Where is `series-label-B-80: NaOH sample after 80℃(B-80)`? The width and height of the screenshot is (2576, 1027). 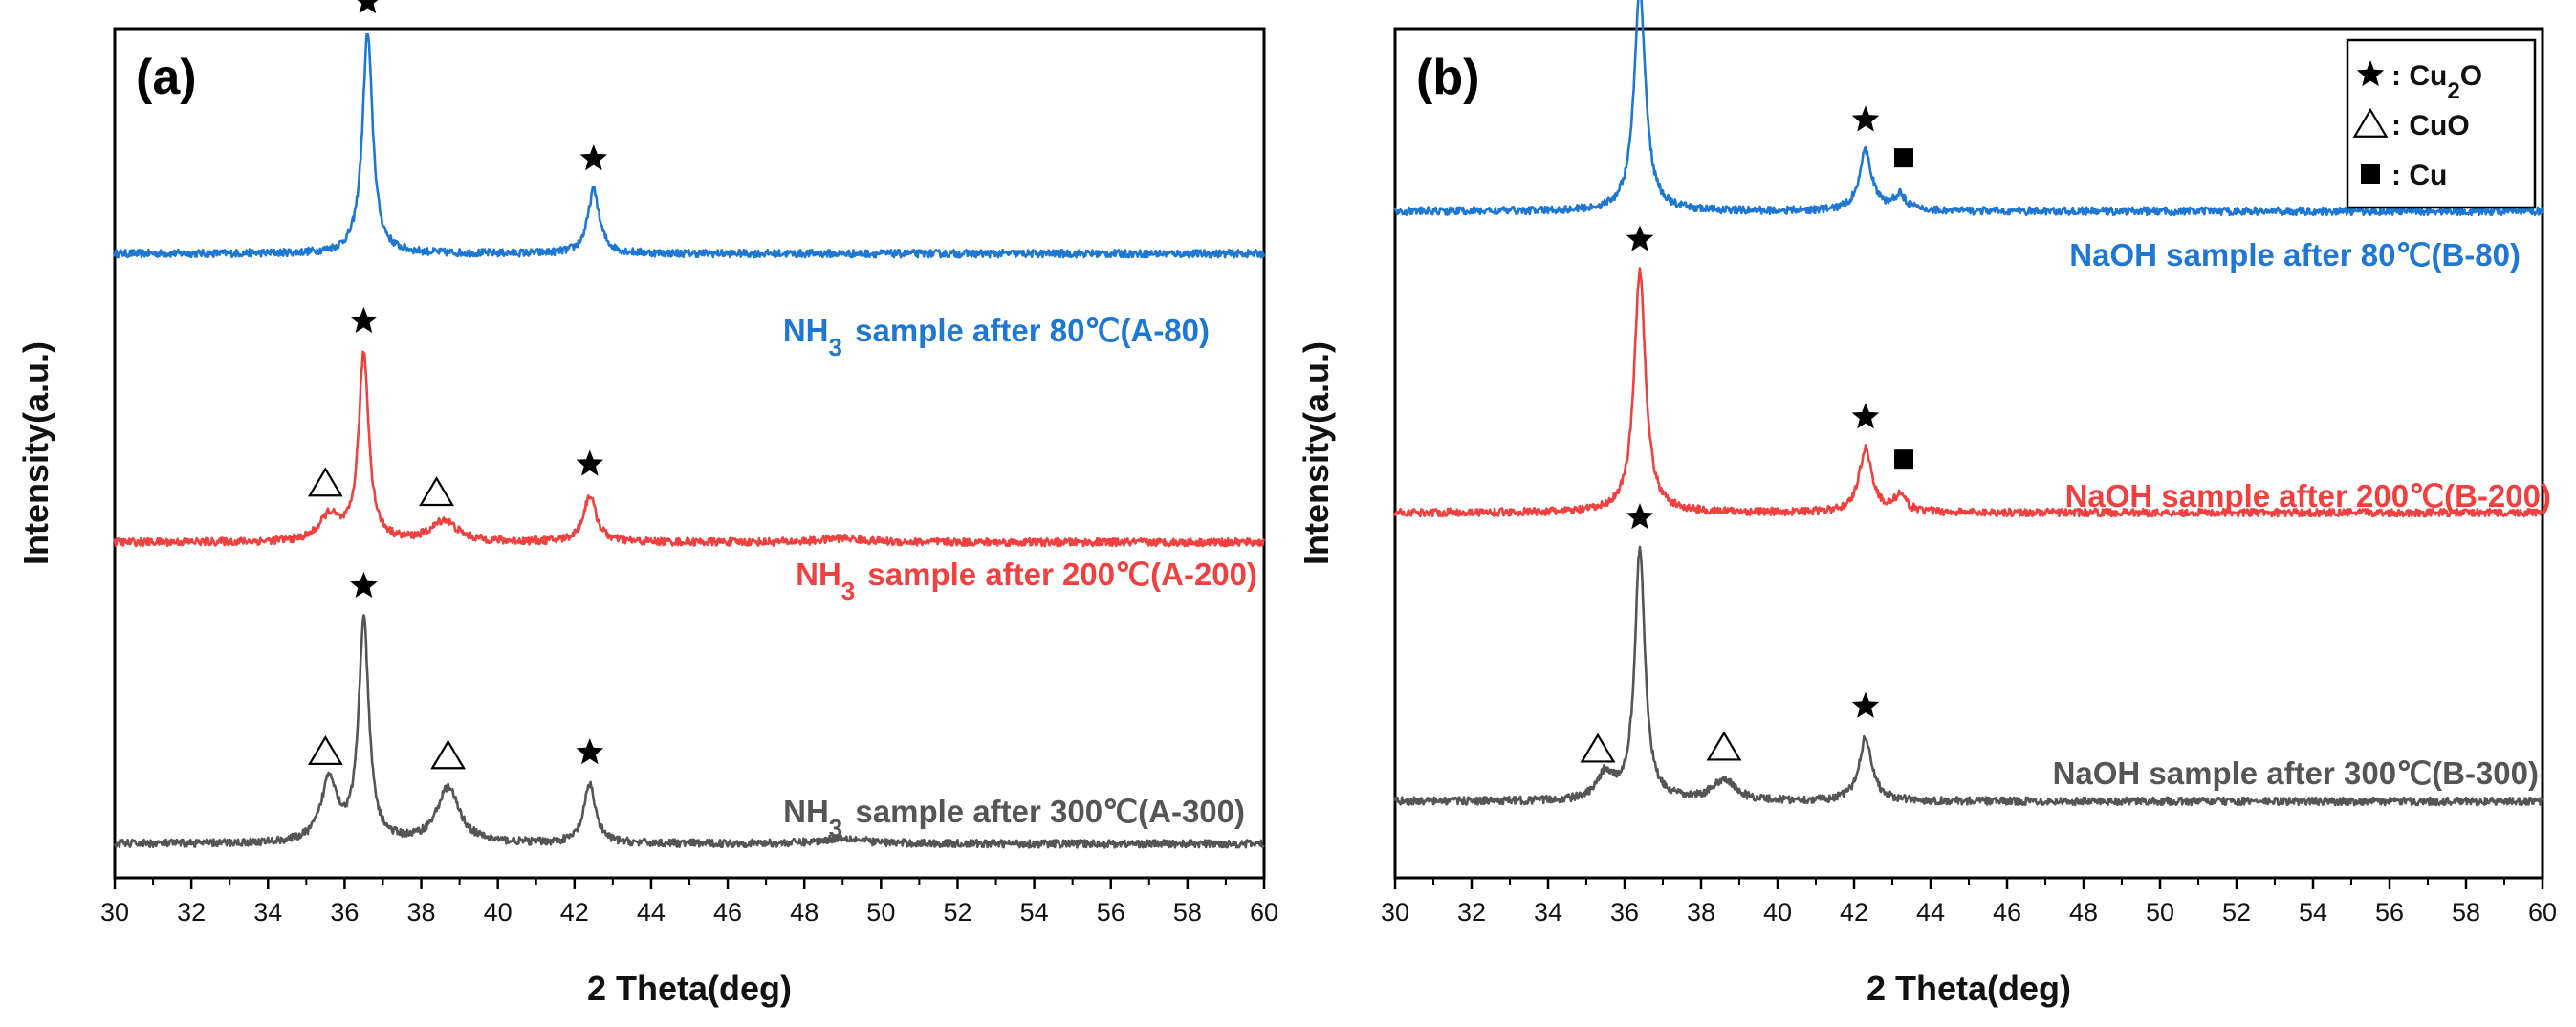
series-label-B-80: NaOH sample after 80℃(B-80) is located at coordinates (2295, 255).